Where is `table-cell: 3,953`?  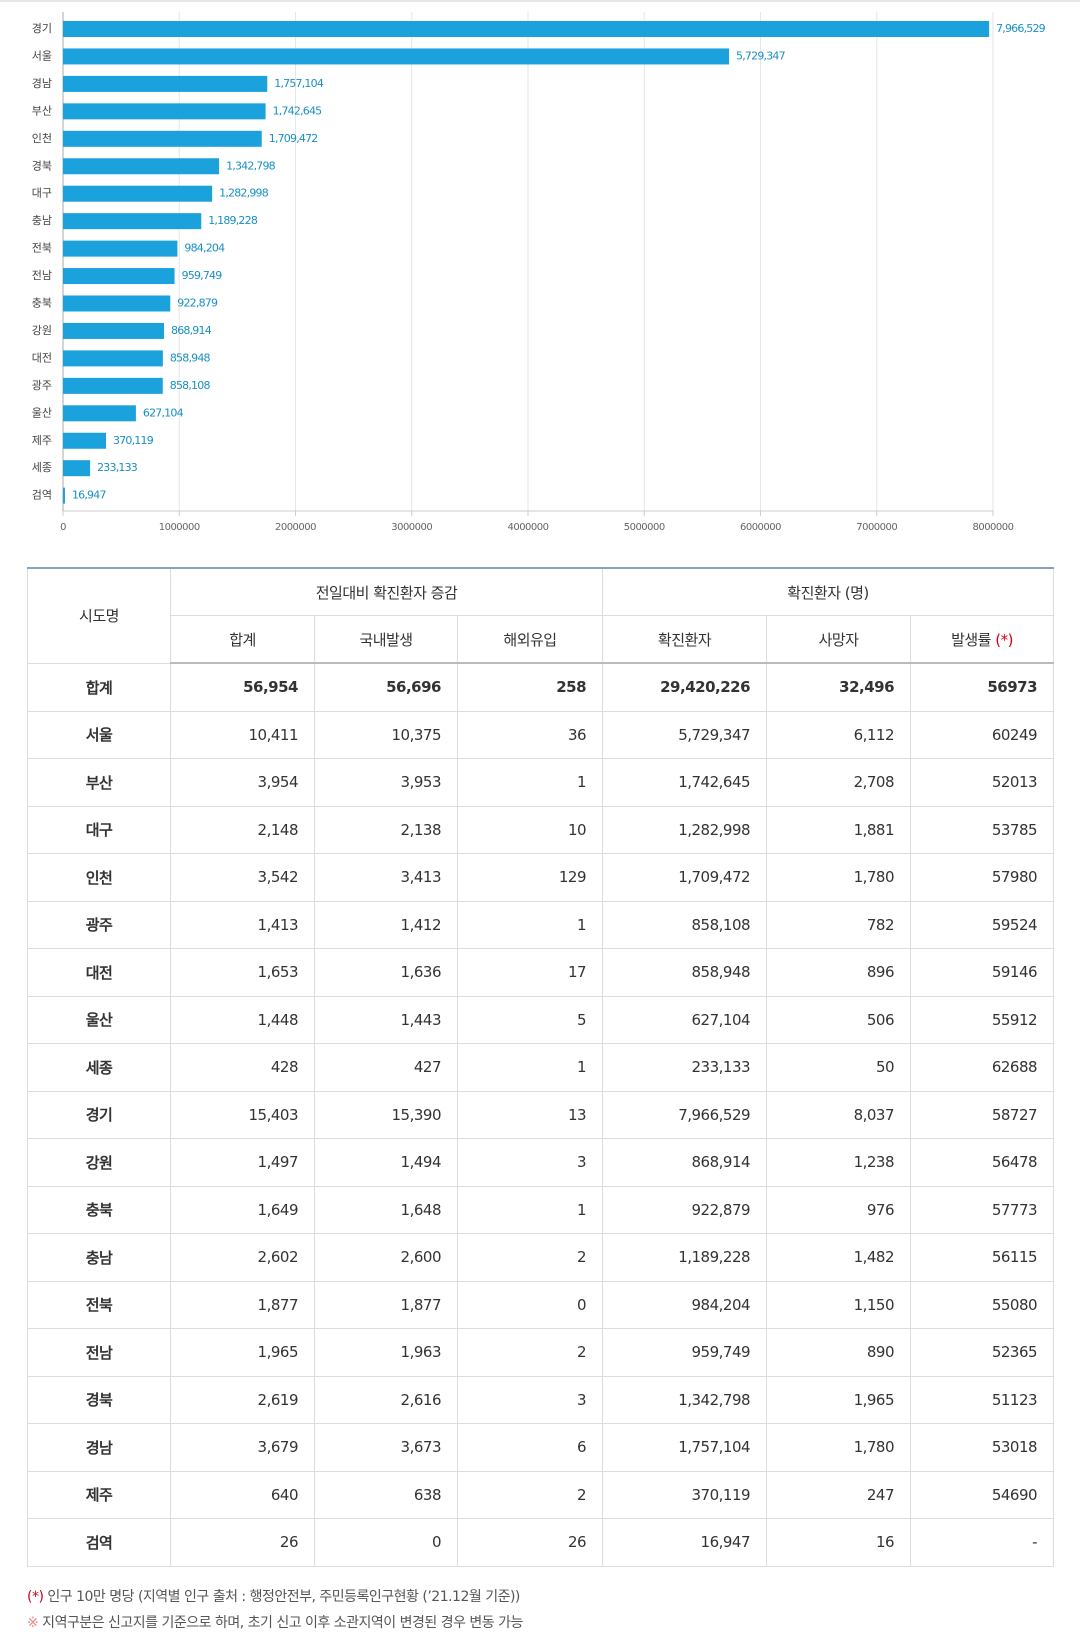 table-cell: 3,953 is located at coordinates (386, 782).